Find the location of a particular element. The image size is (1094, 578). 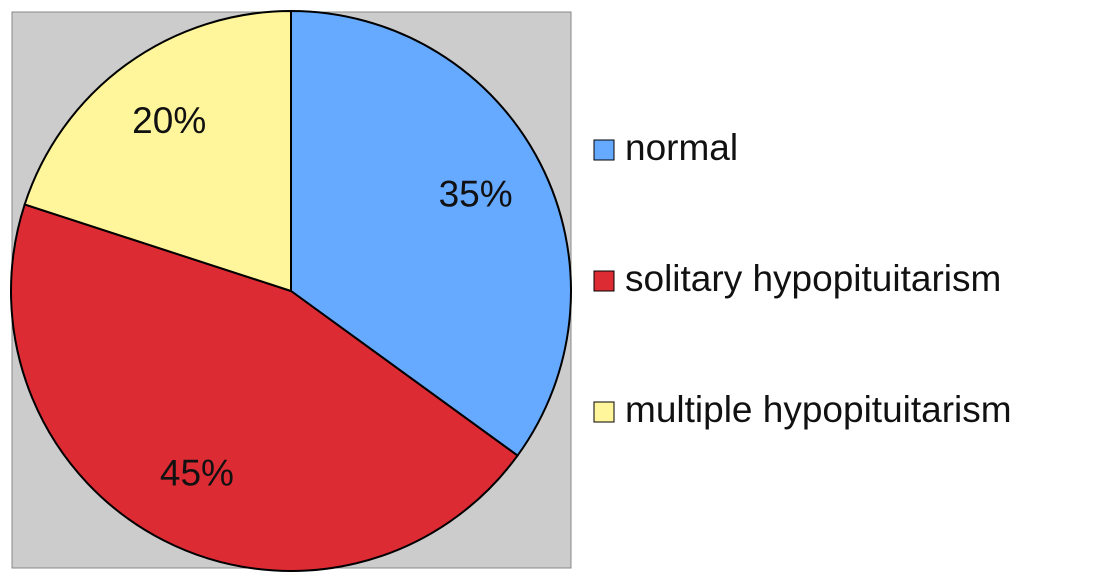

pie-slice is located at coordinates (157, 151).